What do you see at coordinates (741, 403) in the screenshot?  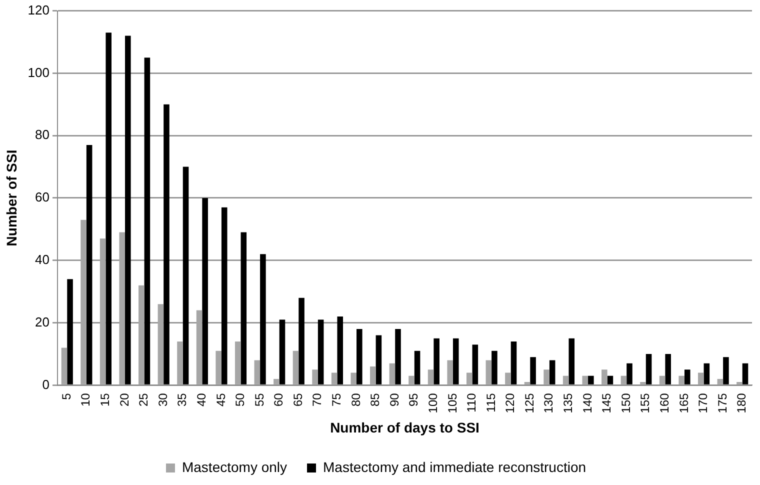 I see `x-tick-label: 180` at bounding box center [741, 403].